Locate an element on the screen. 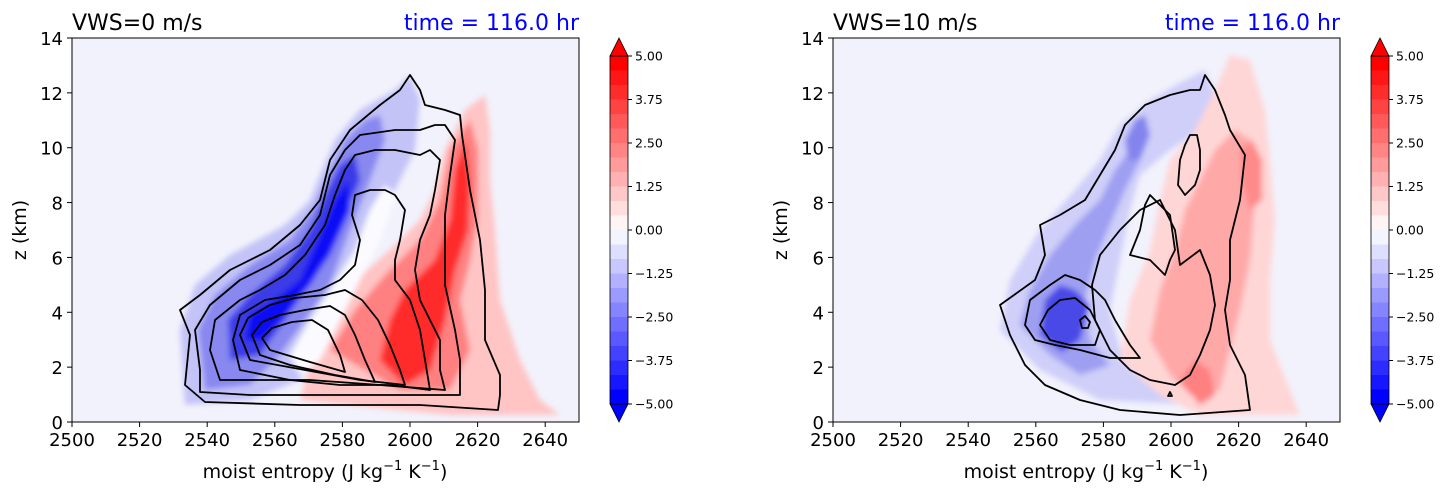 This screenshot has height=496, width=1451. chart-title-right: time = 116.0 hr is located at coordinates (492, 23).